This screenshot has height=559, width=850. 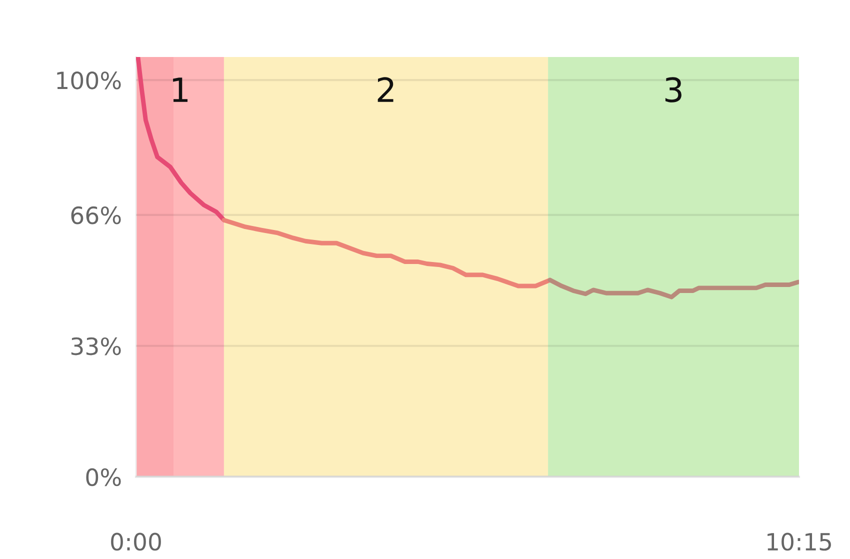 What do you see at coordinates (799, 541) in the screenshot?
I see `x-tick-label: 10:15` at bounding box center [799, 541].